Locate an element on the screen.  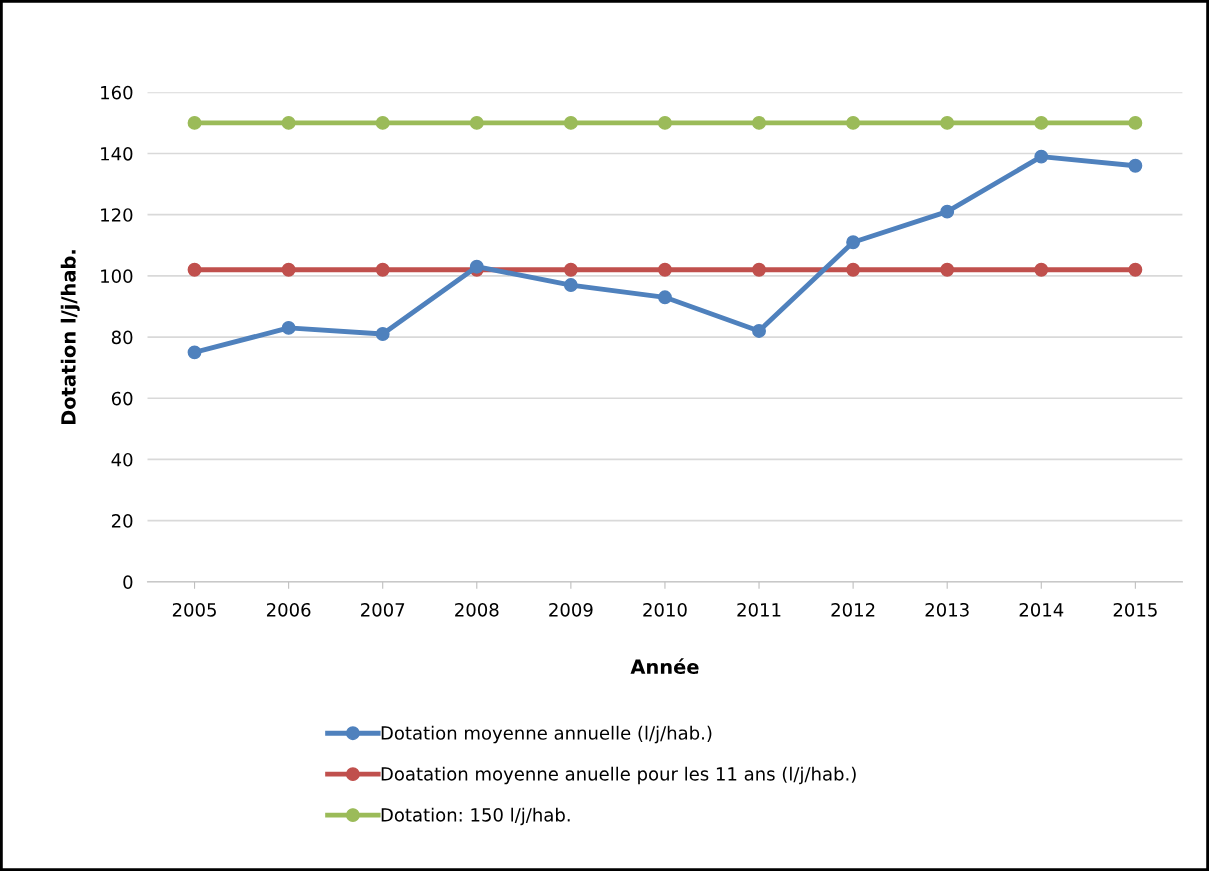
legend-label: Doatation moyenne anuelle pour les 11 ans (l/j/hab.) is located at coordinates (618, 775).